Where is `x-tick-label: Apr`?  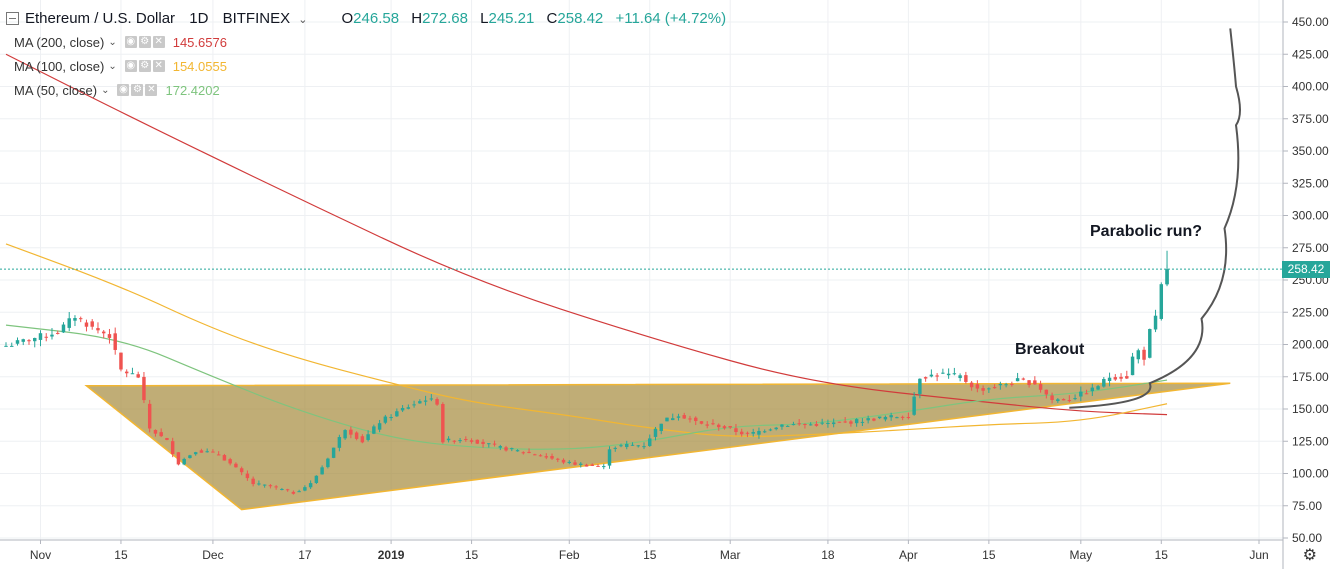 x-tick-label: Apr is located at coordinates (908, 555).